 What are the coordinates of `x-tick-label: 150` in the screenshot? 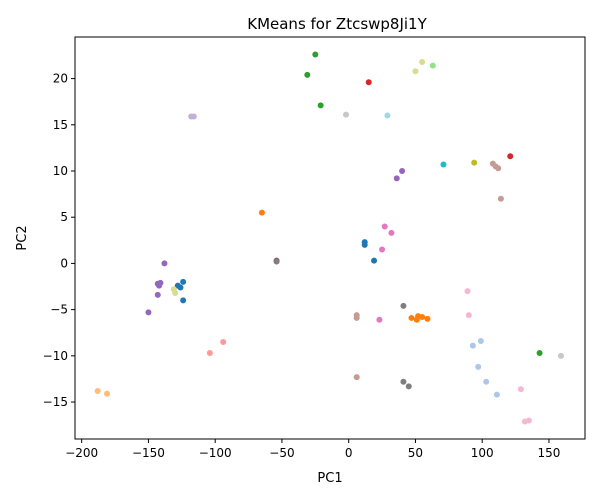 It's located at (548, 453).